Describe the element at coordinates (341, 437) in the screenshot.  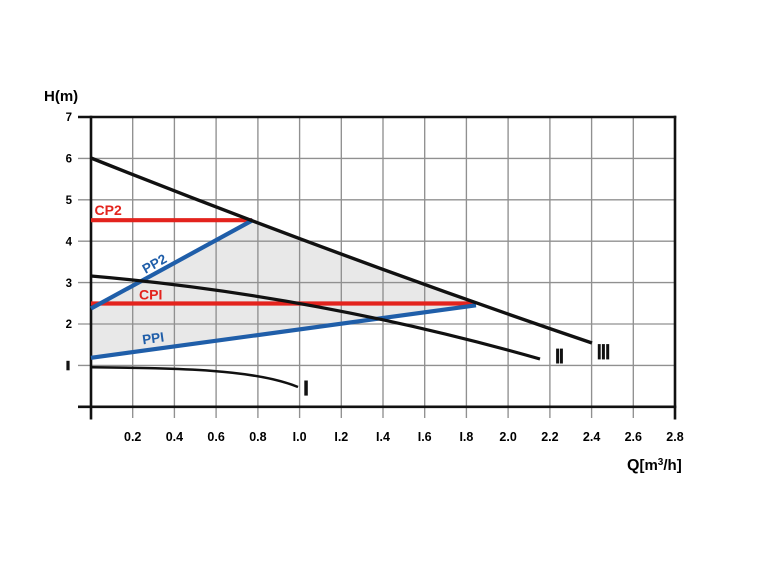
I see `svg-text: I.2` at that location.